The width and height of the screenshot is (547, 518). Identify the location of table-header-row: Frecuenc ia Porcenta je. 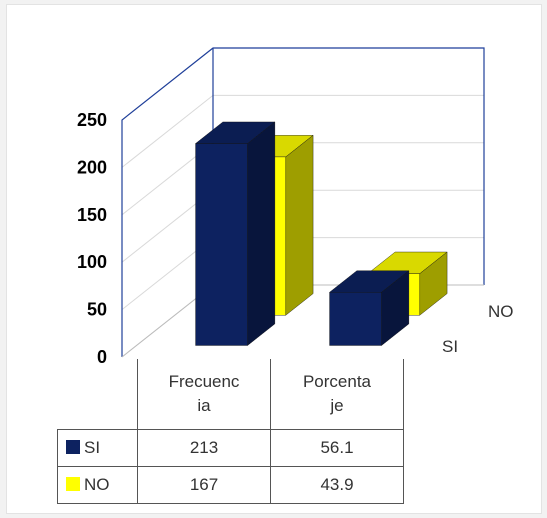
(230, 394).